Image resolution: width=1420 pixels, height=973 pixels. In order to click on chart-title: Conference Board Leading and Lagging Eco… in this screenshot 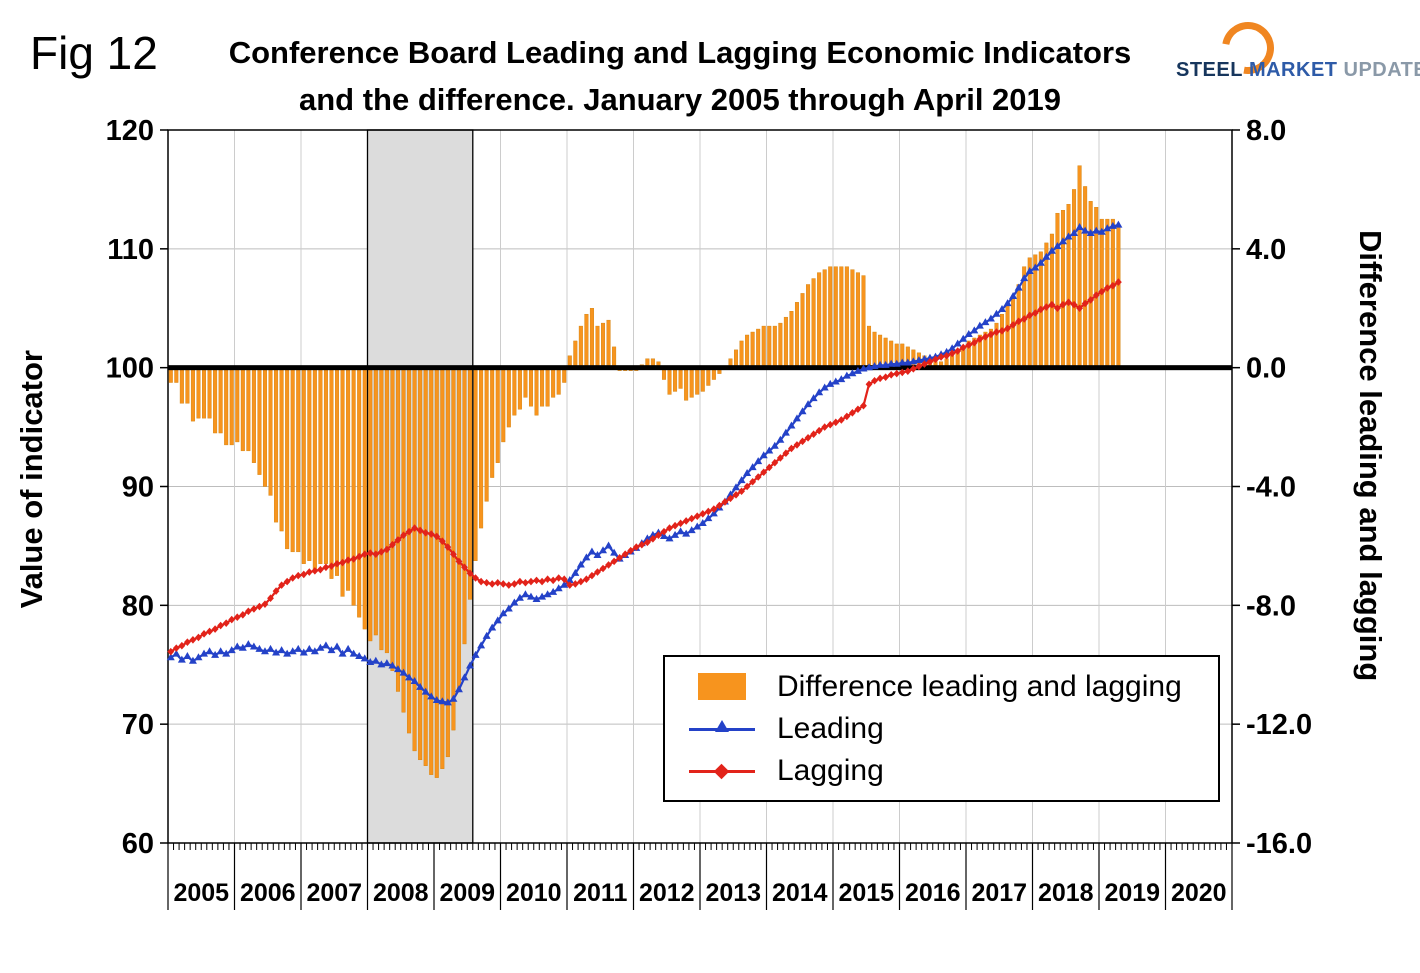, I will do `click(680, 76)`.